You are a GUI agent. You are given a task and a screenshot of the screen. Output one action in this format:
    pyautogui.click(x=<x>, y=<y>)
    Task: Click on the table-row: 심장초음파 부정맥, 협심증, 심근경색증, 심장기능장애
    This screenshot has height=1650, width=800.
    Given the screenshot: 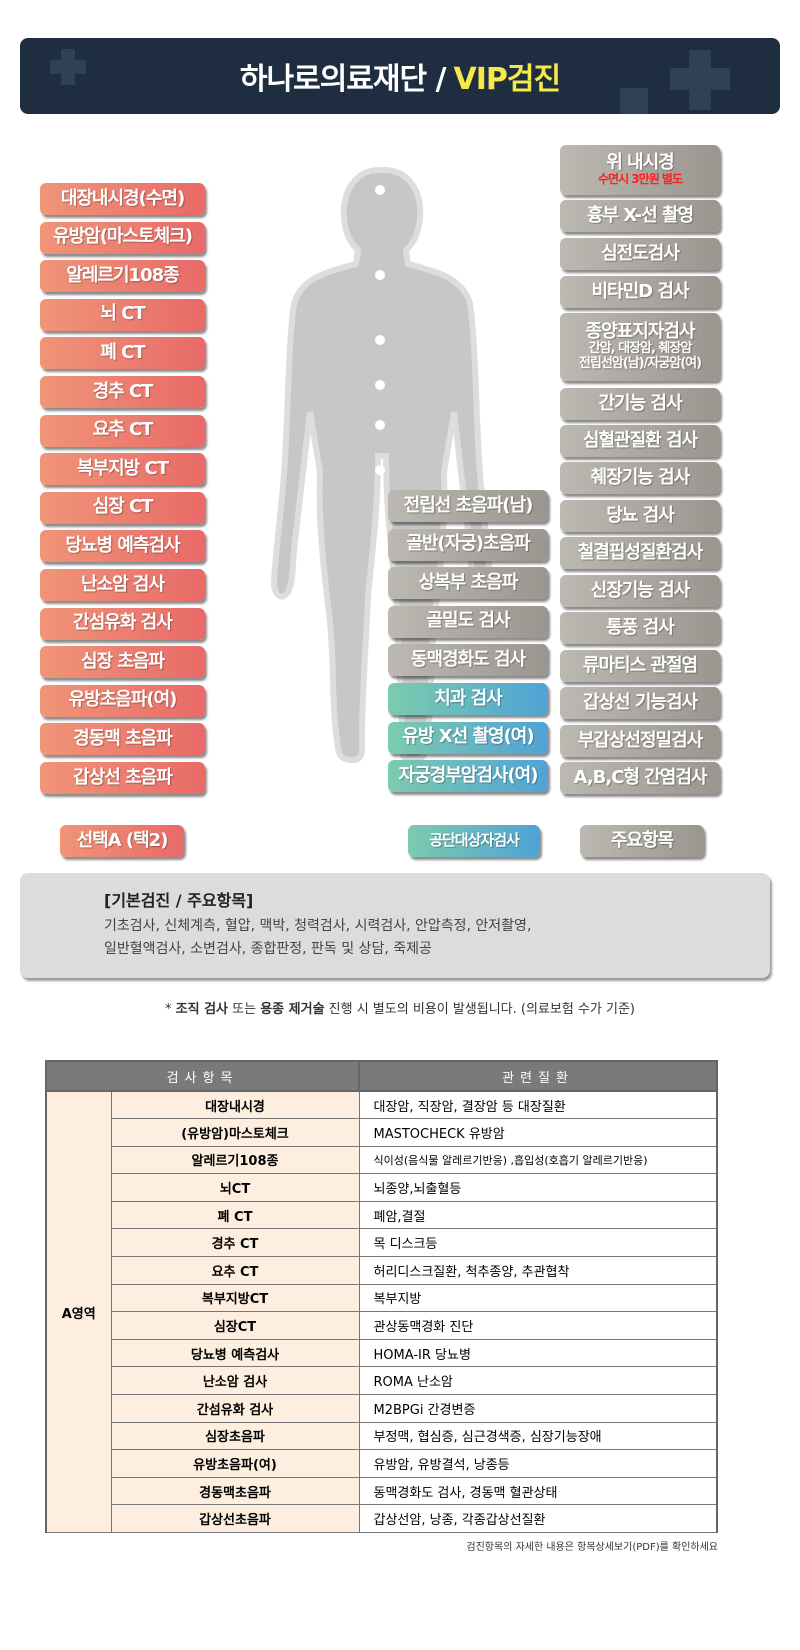 What is the action you would take?
    pyautogui.click(x=382, y=1436)
    